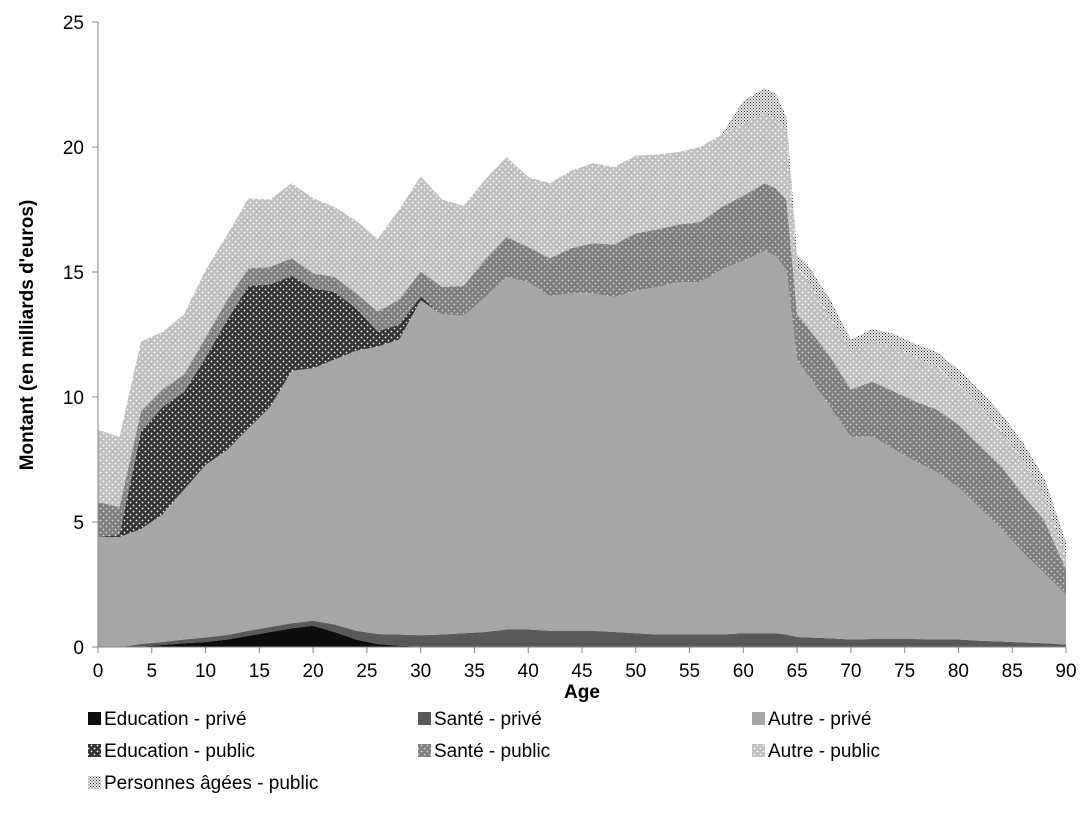 This screenshot has height=827, width=1084. I want to click on legend-item: Autre - public, so click(816, 751).